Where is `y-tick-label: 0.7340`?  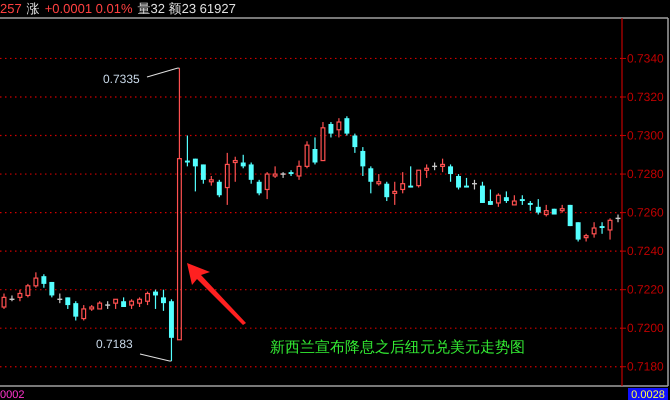 y-tick-label: 0.7340 is located at coordinates (645, 58).